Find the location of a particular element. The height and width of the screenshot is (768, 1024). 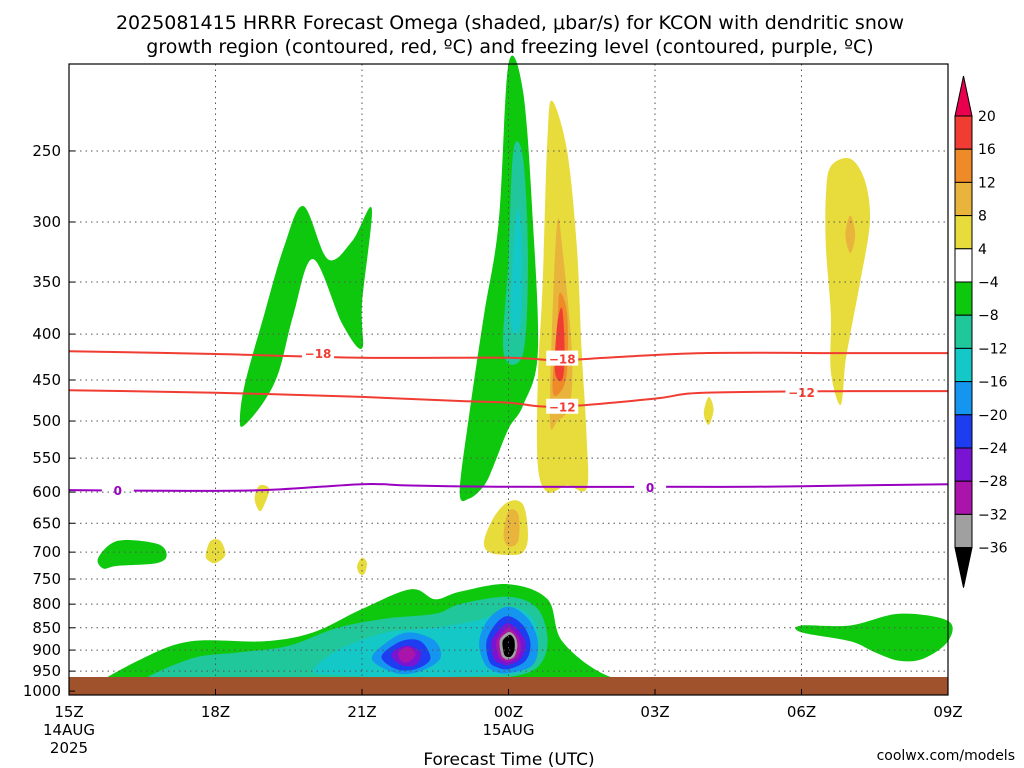

x-tick-label-4: 03Z is located at coordinates (654, 712).